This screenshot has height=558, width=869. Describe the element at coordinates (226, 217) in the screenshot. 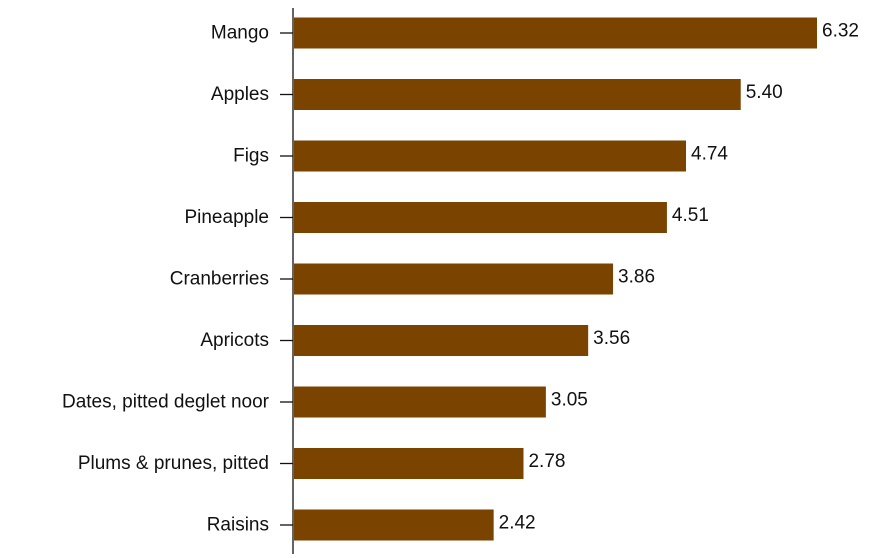

I see `category-label-3: Pineapple` at that location.